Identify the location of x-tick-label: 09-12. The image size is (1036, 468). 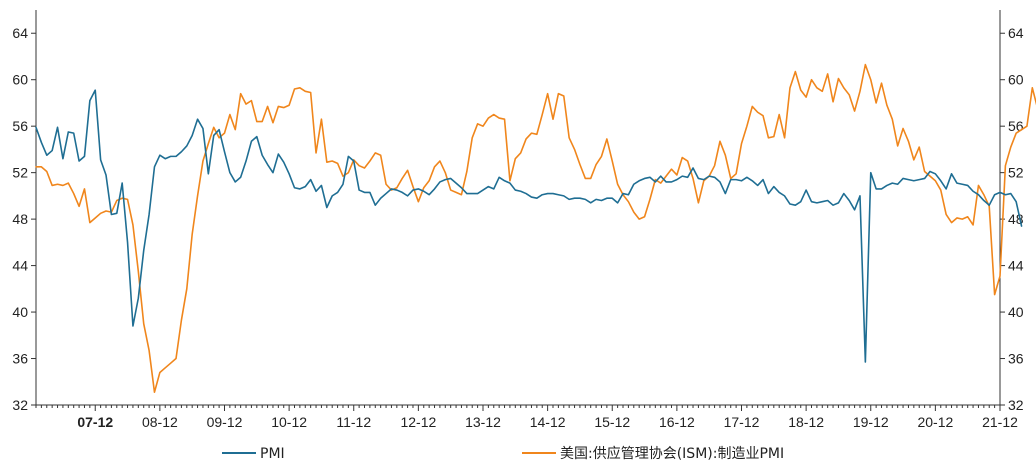
(225, 422).